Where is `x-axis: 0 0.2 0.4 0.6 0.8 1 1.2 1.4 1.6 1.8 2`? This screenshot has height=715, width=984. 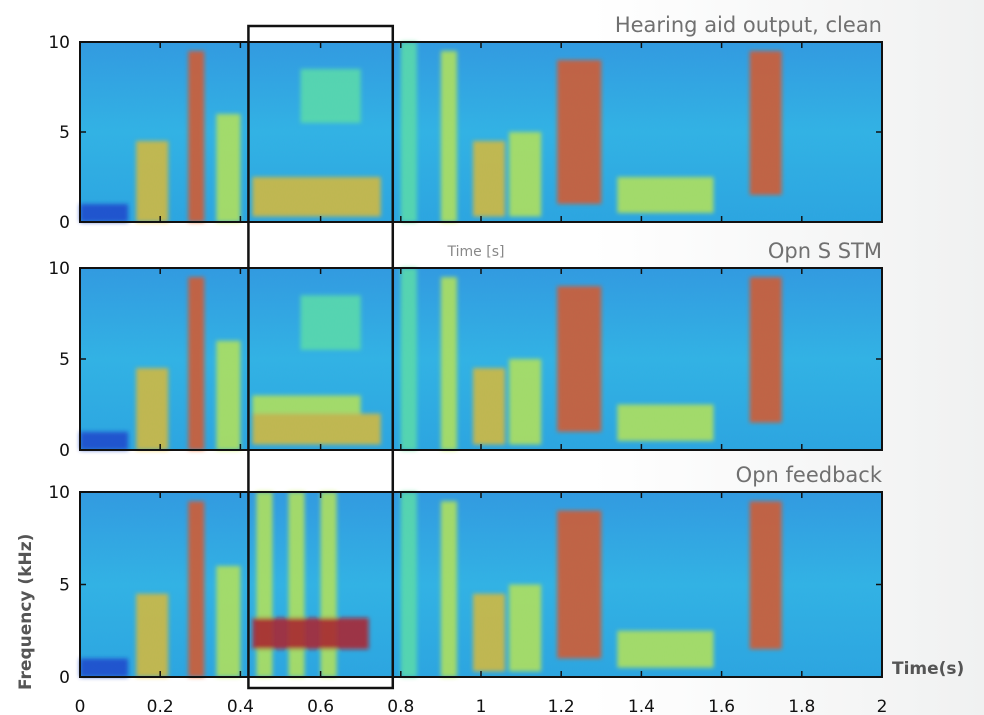
x-axis: 0 0.2 0.4 0.6 0.8 1 1.2 1.4 1.6 1.8 2 is located at coordinates (481, 706).